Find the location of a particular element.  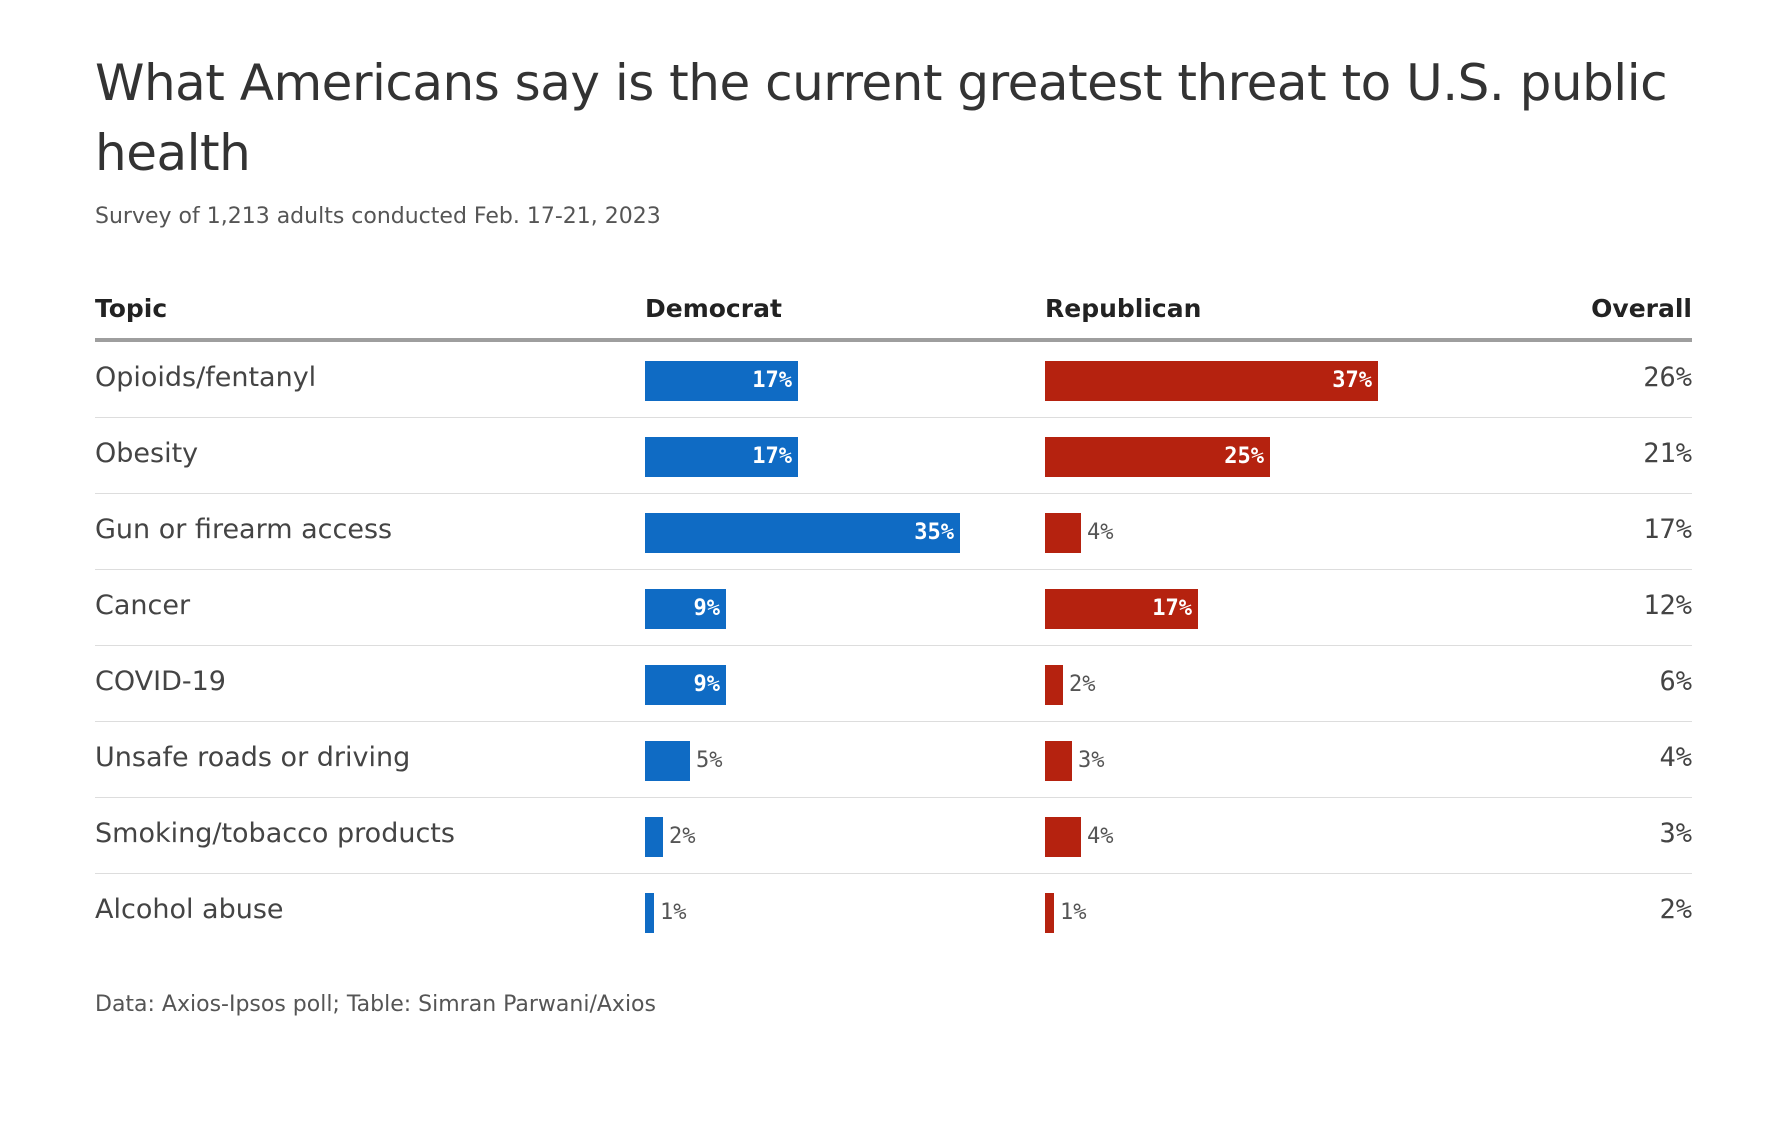

republican-cell: 37% is located at coordinates (1235, 381).